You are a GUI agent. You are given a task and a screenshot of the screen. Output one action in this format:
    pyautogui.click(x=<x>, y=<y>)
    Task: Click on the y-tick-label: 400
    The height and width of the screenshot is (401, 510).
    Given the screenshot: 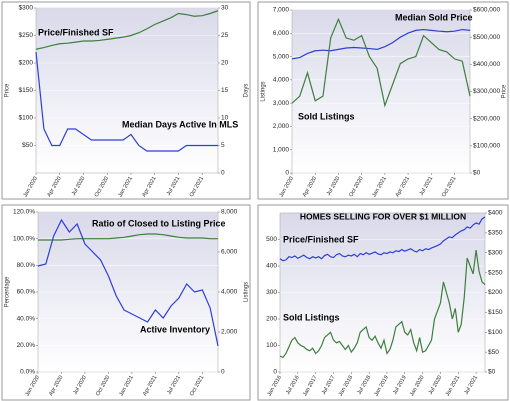 What is the action you would take?
    pyautogui.click(x=271, y=266)
    